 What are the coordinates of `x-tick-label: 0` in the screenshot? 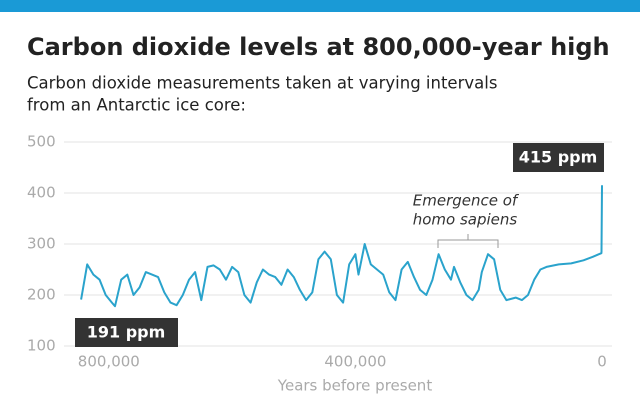 It's located at (602, 362).